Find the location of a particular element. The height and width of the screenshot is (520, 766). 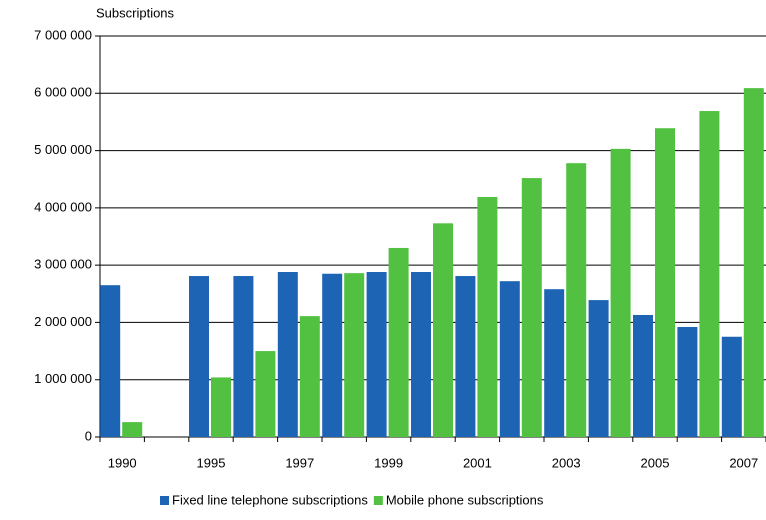

legend-label: Mobile phone subscriptions is located at coordinates (465, 499).